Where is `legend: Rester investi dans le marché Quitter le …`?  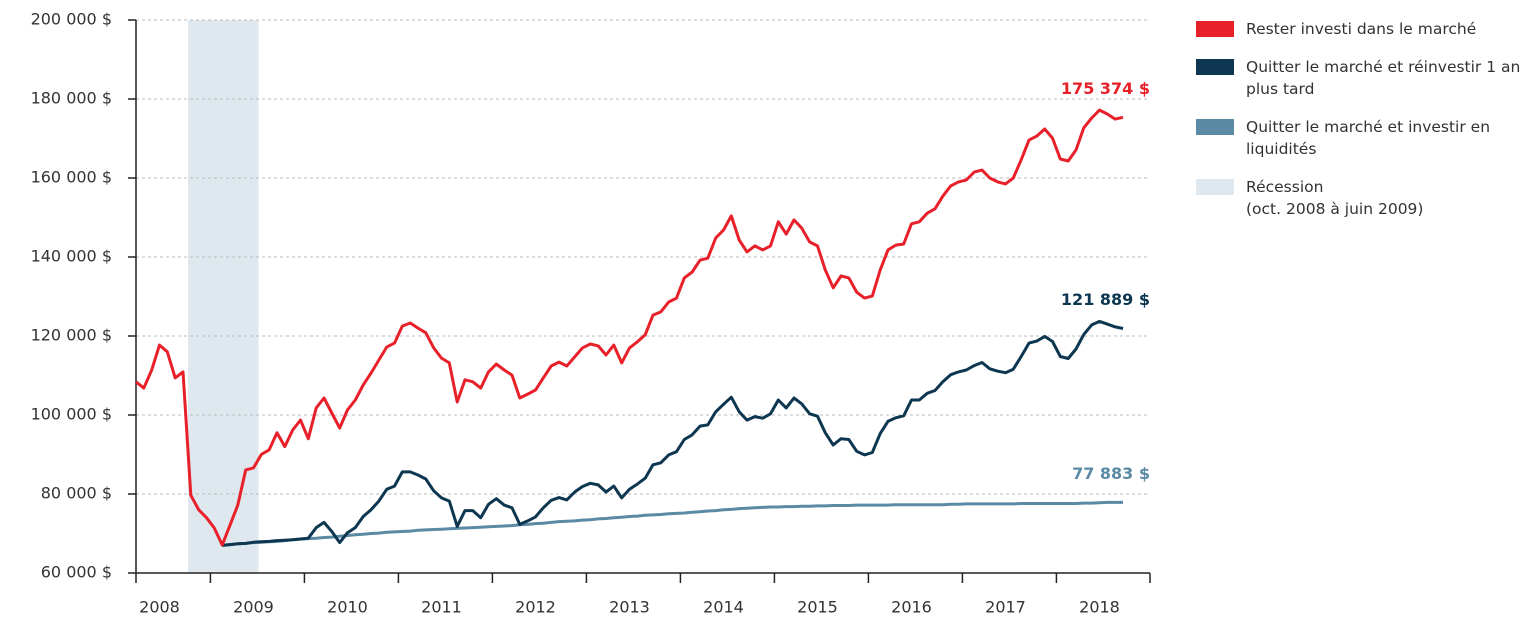
legend: Rester investi dans le marché Quitter le … is located at coordinates (1366, 127).